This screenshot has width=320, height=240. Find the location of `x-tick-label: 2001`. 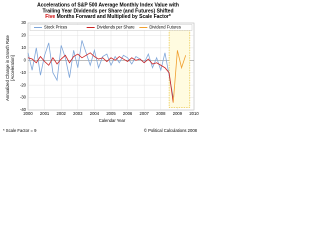

x-tick-label: 2001 is located at coordinates (45, 113).